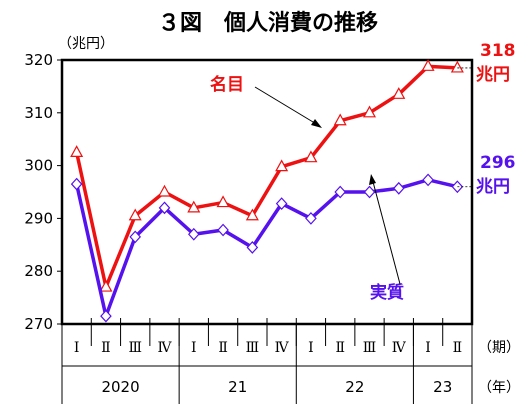  What do you see at coordinates (498, 51) in the screenshot?
I see `nominal-end-value: 318` at bounding box center [498, 51].